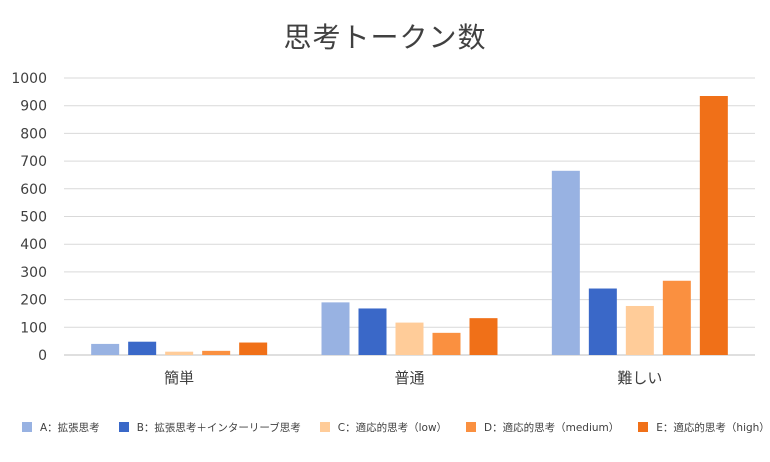 The height and width of the screenshot is (462, 770). Describe the element at coordinates (713, 427) in the screenshot. I see `legend-label: E：適応的思考（high）` at that location.